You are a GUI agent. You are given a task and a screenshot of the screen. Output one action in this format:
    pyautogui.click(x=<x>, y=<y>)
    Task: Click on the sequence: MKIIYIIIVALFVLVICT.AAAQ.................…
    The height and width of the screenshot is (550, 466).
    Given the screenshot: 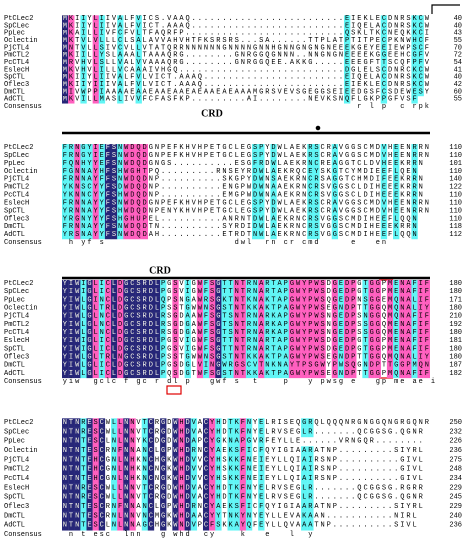 What is the action you would take?
    pyautogui.click(x=246, y=85)
    